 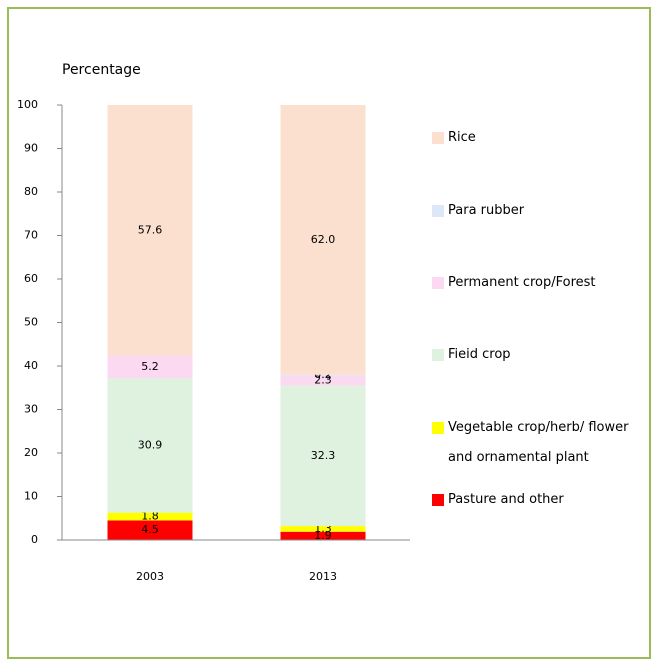 I want to click on data-label: 30.9, so click(x=150, y=444).